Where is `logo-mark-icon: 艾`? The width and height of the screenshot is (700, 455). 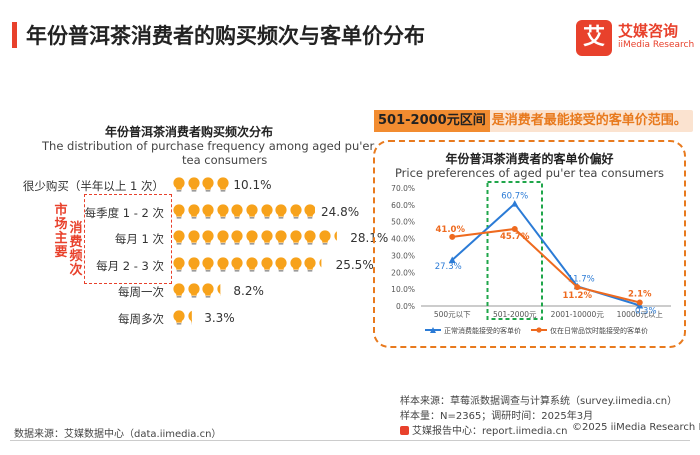
logo-mark-icon: 艾 is located at coordinates (594, 38).